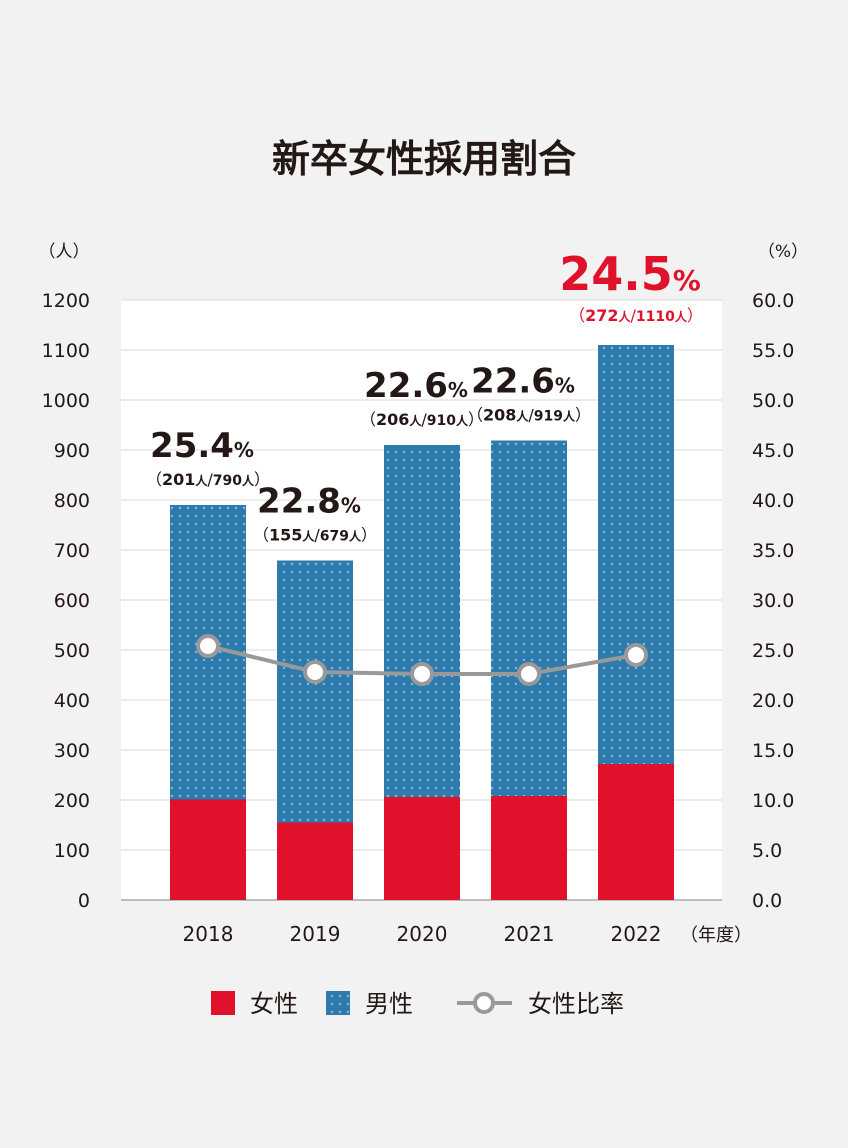  Describe the element at coordinates (616, 274) in the screenshot. I see `rate-value: 24.5` at that location.